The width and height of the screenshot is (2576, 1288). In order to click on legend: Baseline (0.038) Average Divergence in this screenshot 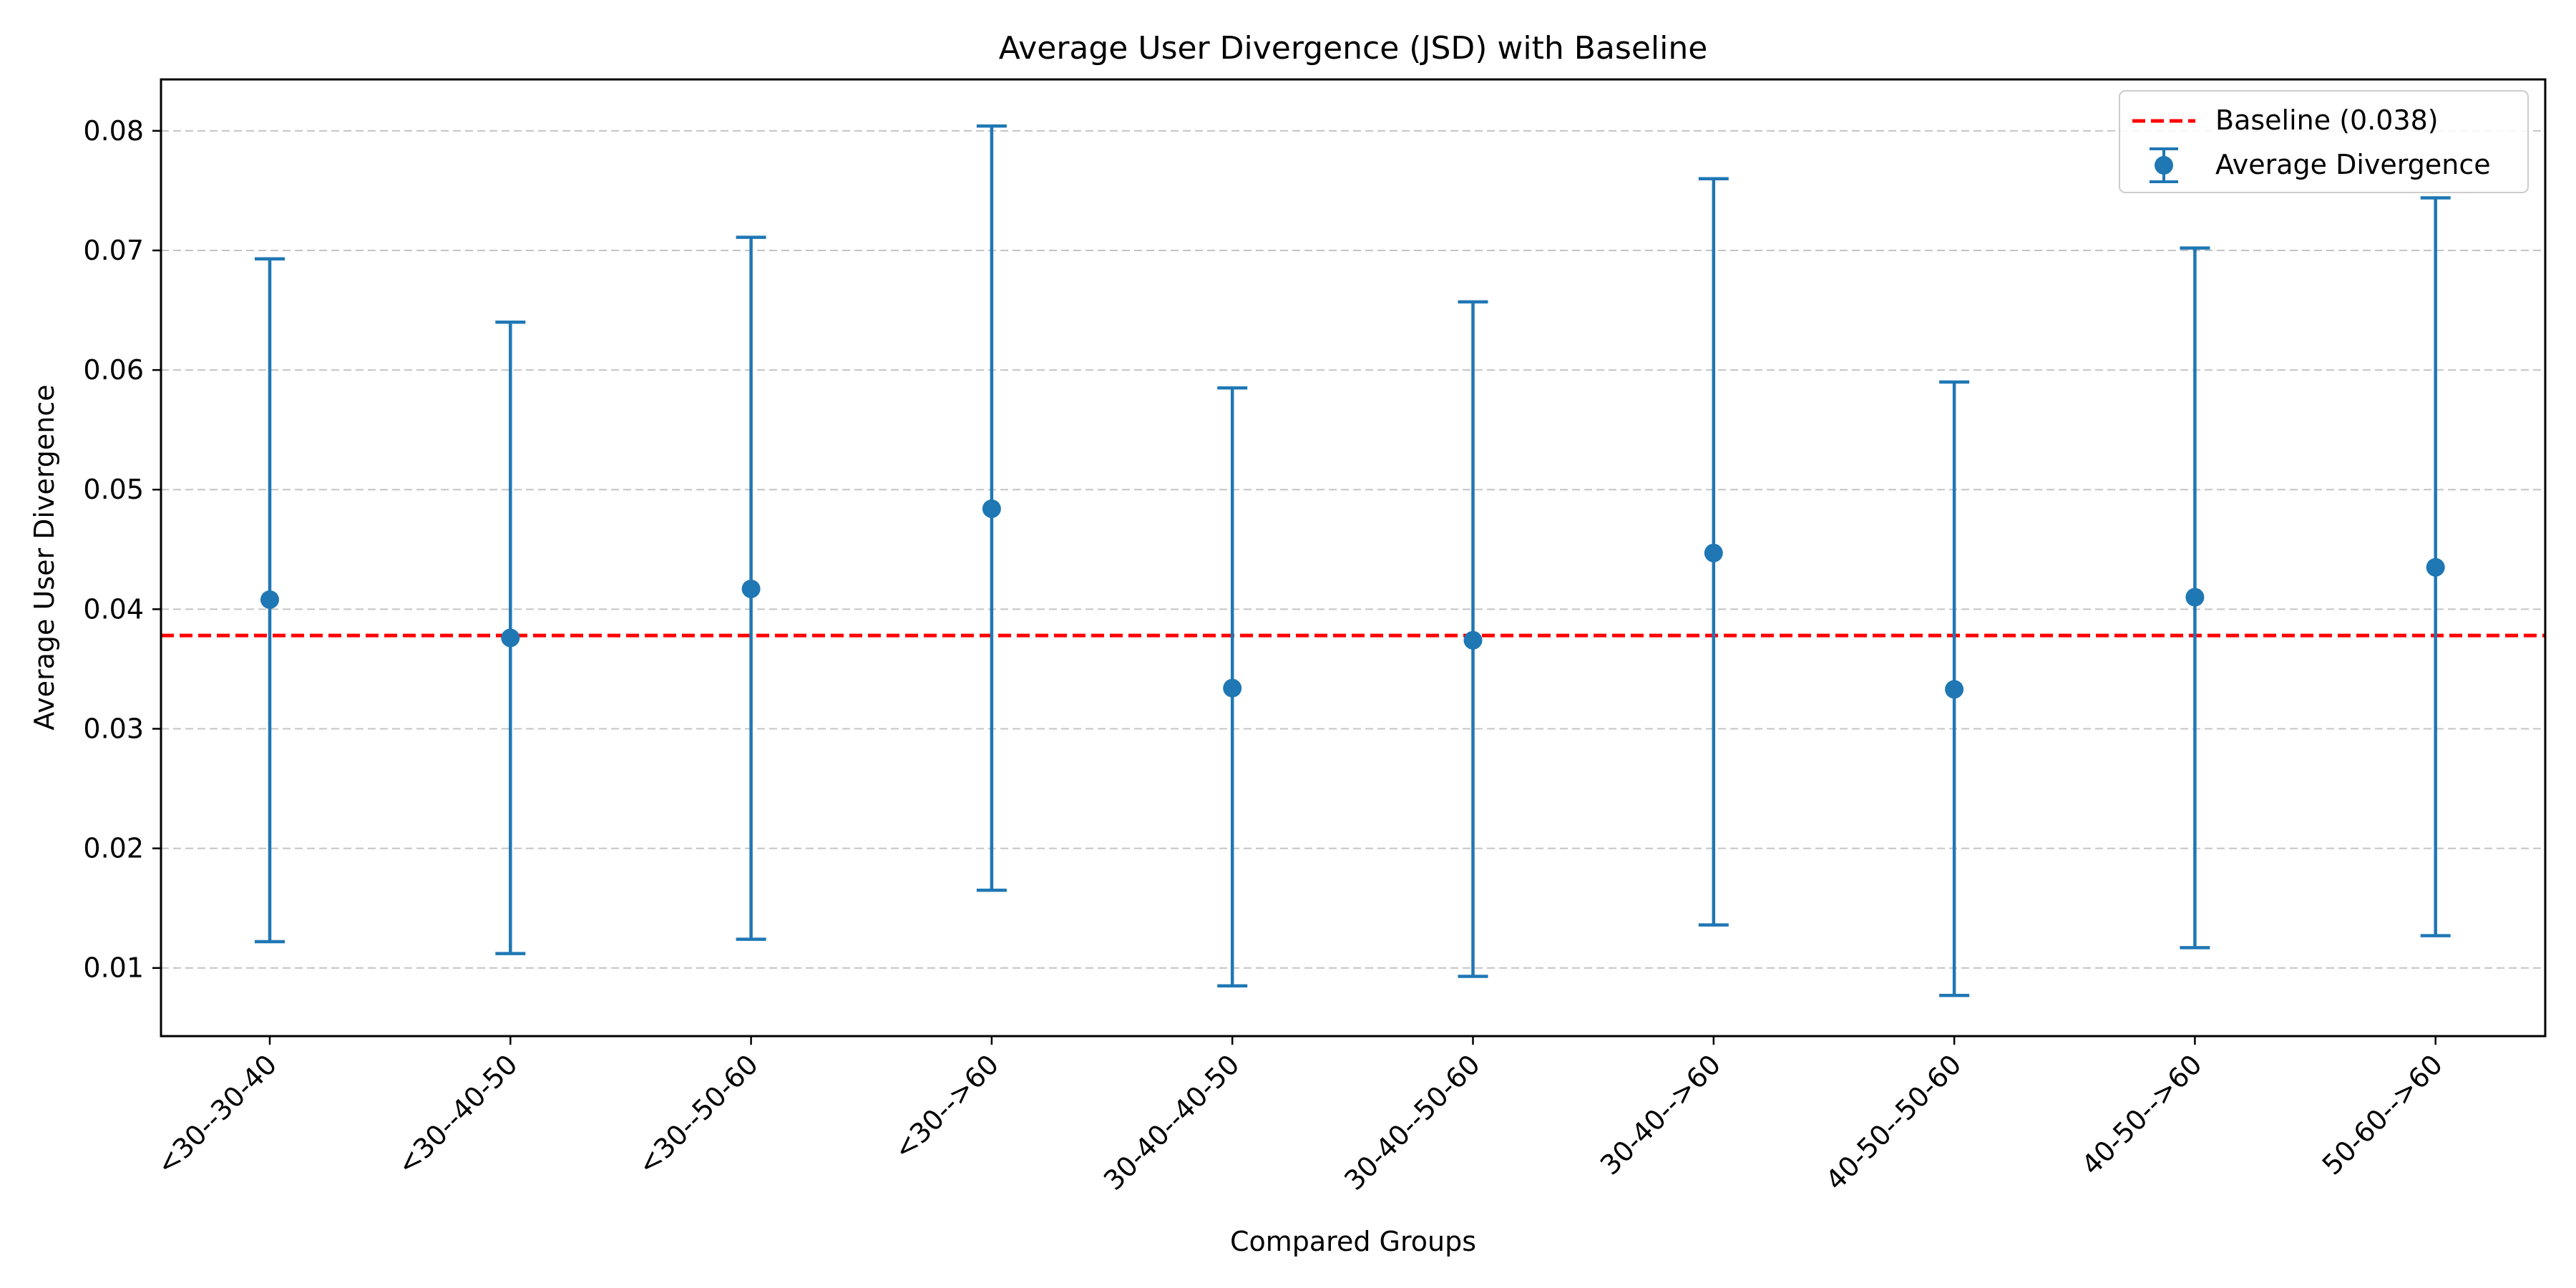, I will do `click(2323, 141)`.